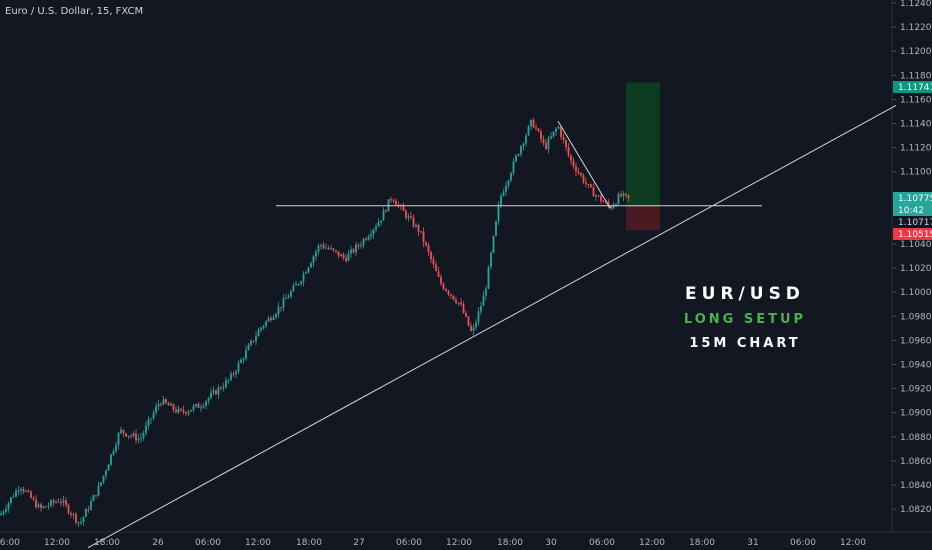  Describe the element at coordinates (915, 223) in the screenshot. I see `price-label-level: 1.10717` at that location.